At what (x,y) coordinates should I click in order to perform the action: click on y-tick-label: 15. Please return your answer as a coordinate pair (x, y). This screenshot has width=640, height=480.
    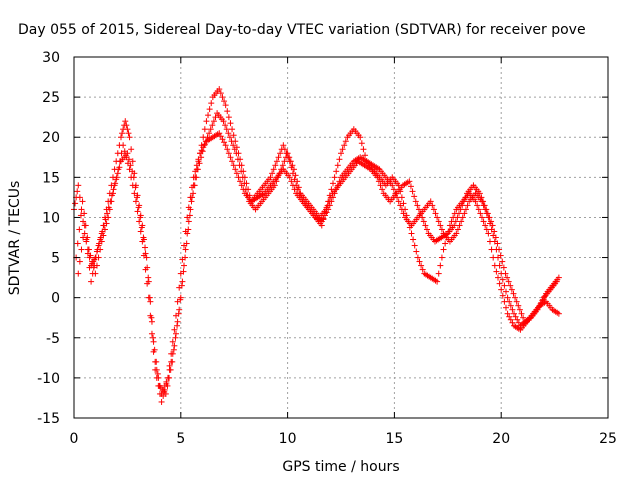
    Looking at the image, I should click on (51, 178).